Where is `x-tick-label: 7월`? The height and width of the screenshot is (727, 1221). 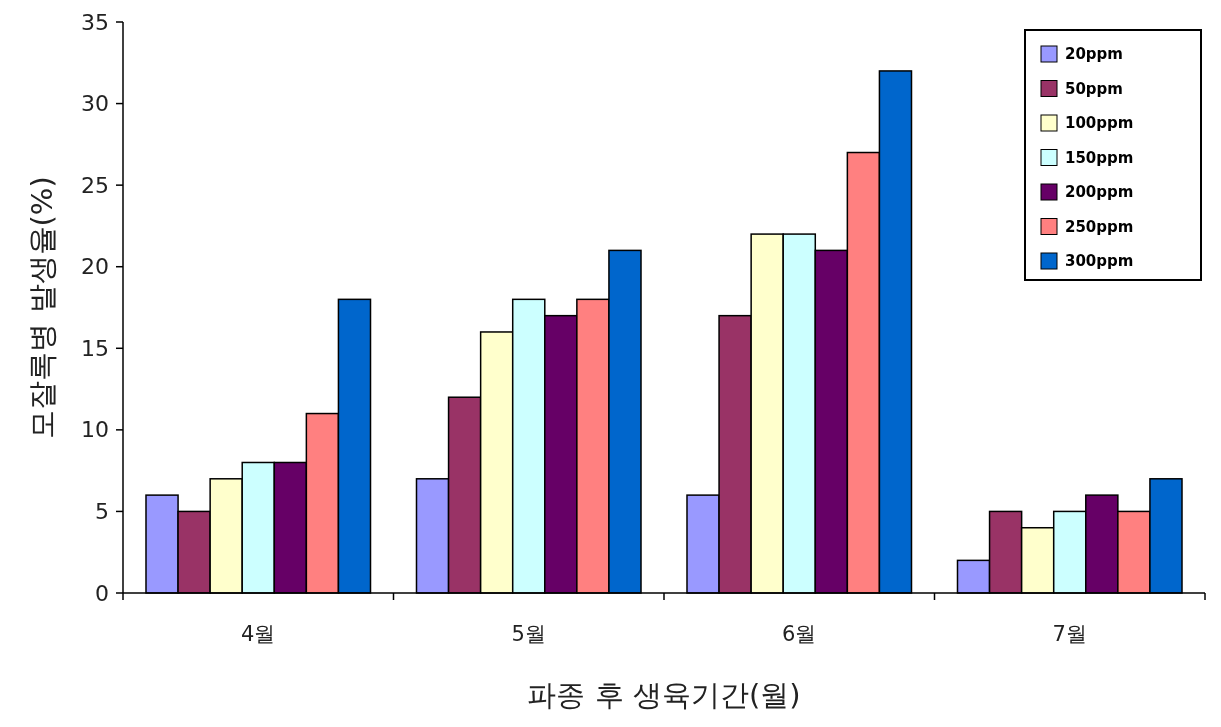 x-tick-label: 7월 is located at coordinates (1069, 634).